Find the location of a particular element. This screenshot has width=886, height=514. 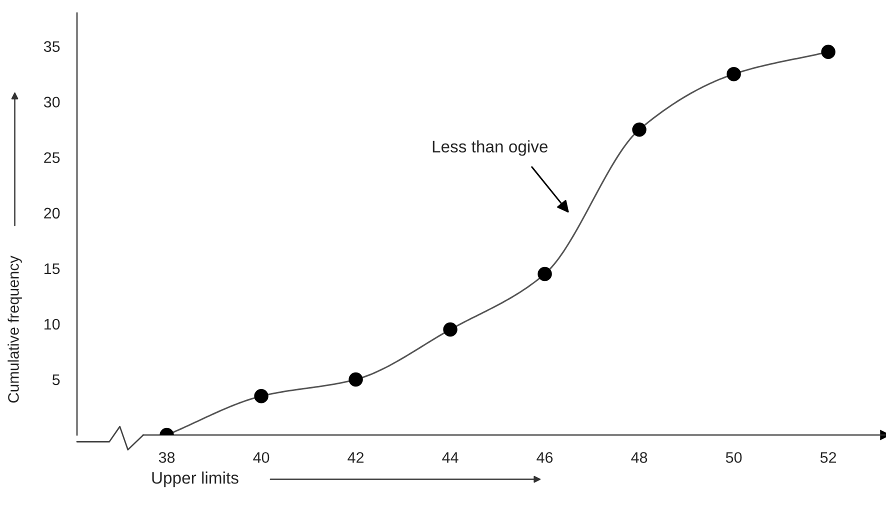

y-axis-title: Cumulative frequency is located at coordinates (15, 329).